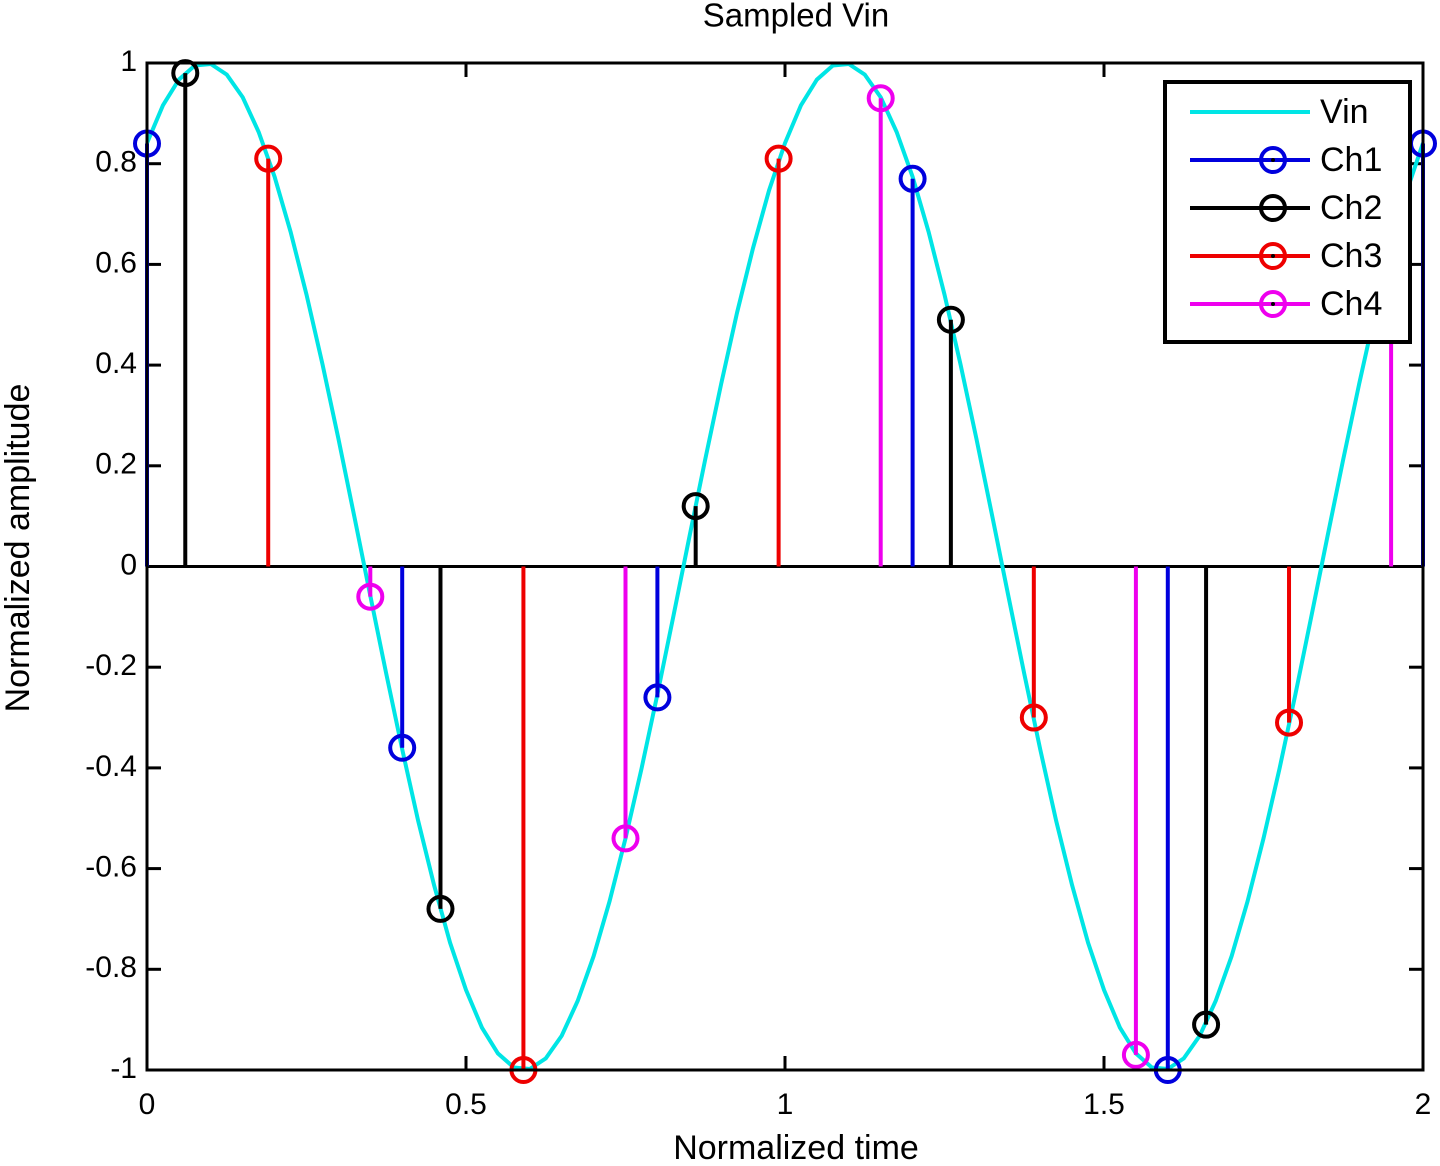  I want to click on legend-label: Ch2, so click(1351, 208).